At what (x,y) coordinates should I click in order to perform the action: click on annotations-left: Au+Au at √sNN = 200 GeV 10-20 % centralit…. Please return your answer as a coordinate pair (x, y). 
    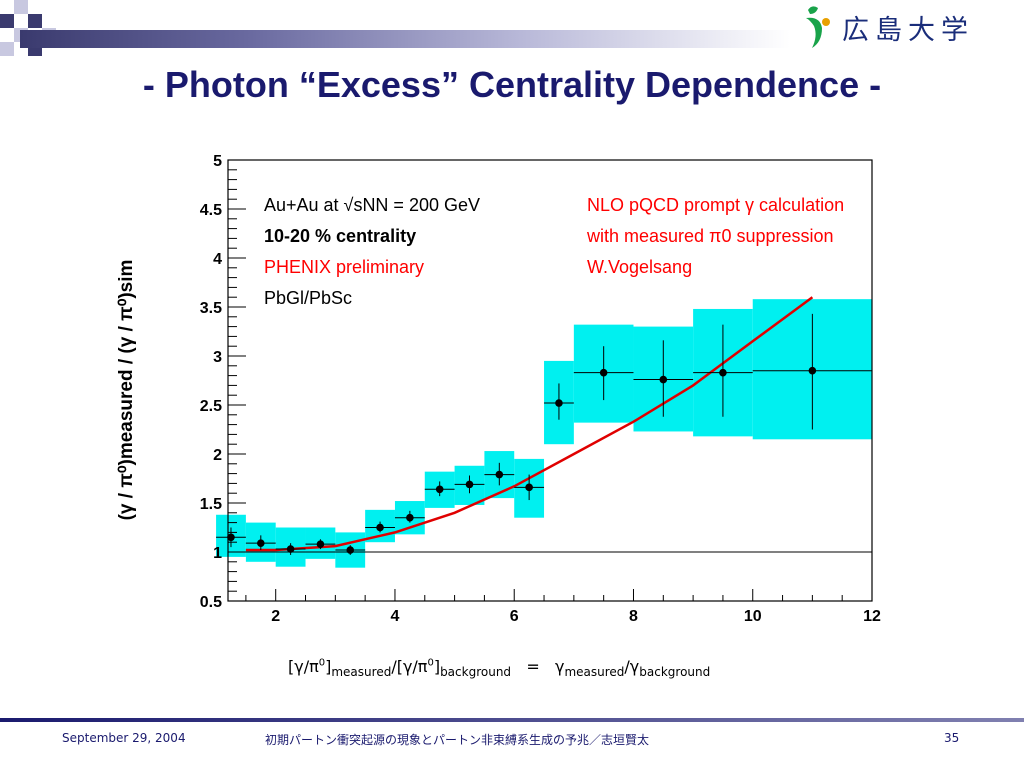
    Looking at the image, I should click on (372, 251).